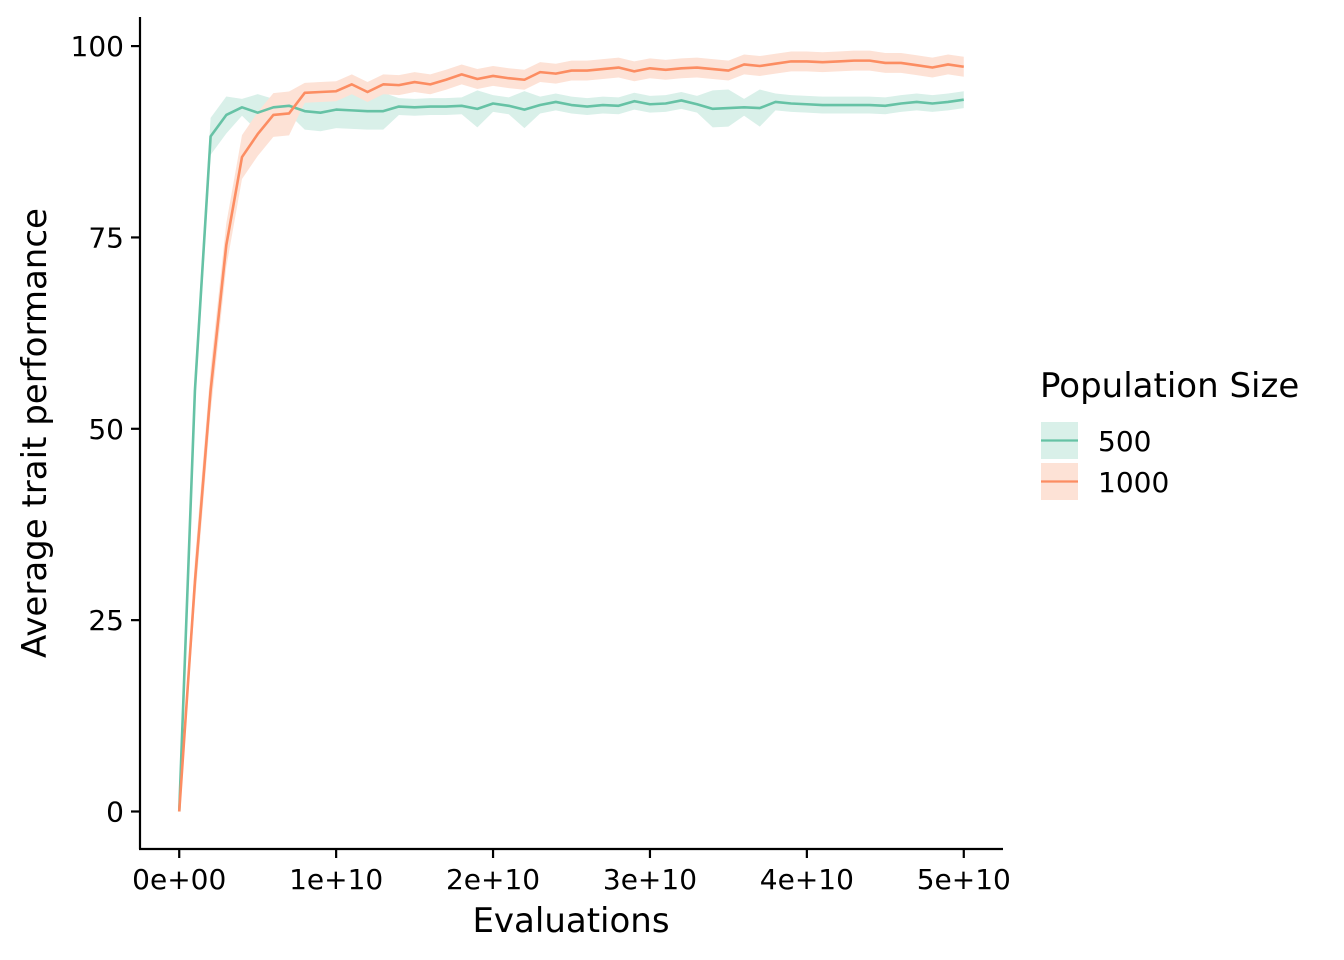 The height and width of the screenshot is (960, 1344). Describe the element at coordinates (106, 237) in the screenshot. I see `y-tick-label: 75` at that location.